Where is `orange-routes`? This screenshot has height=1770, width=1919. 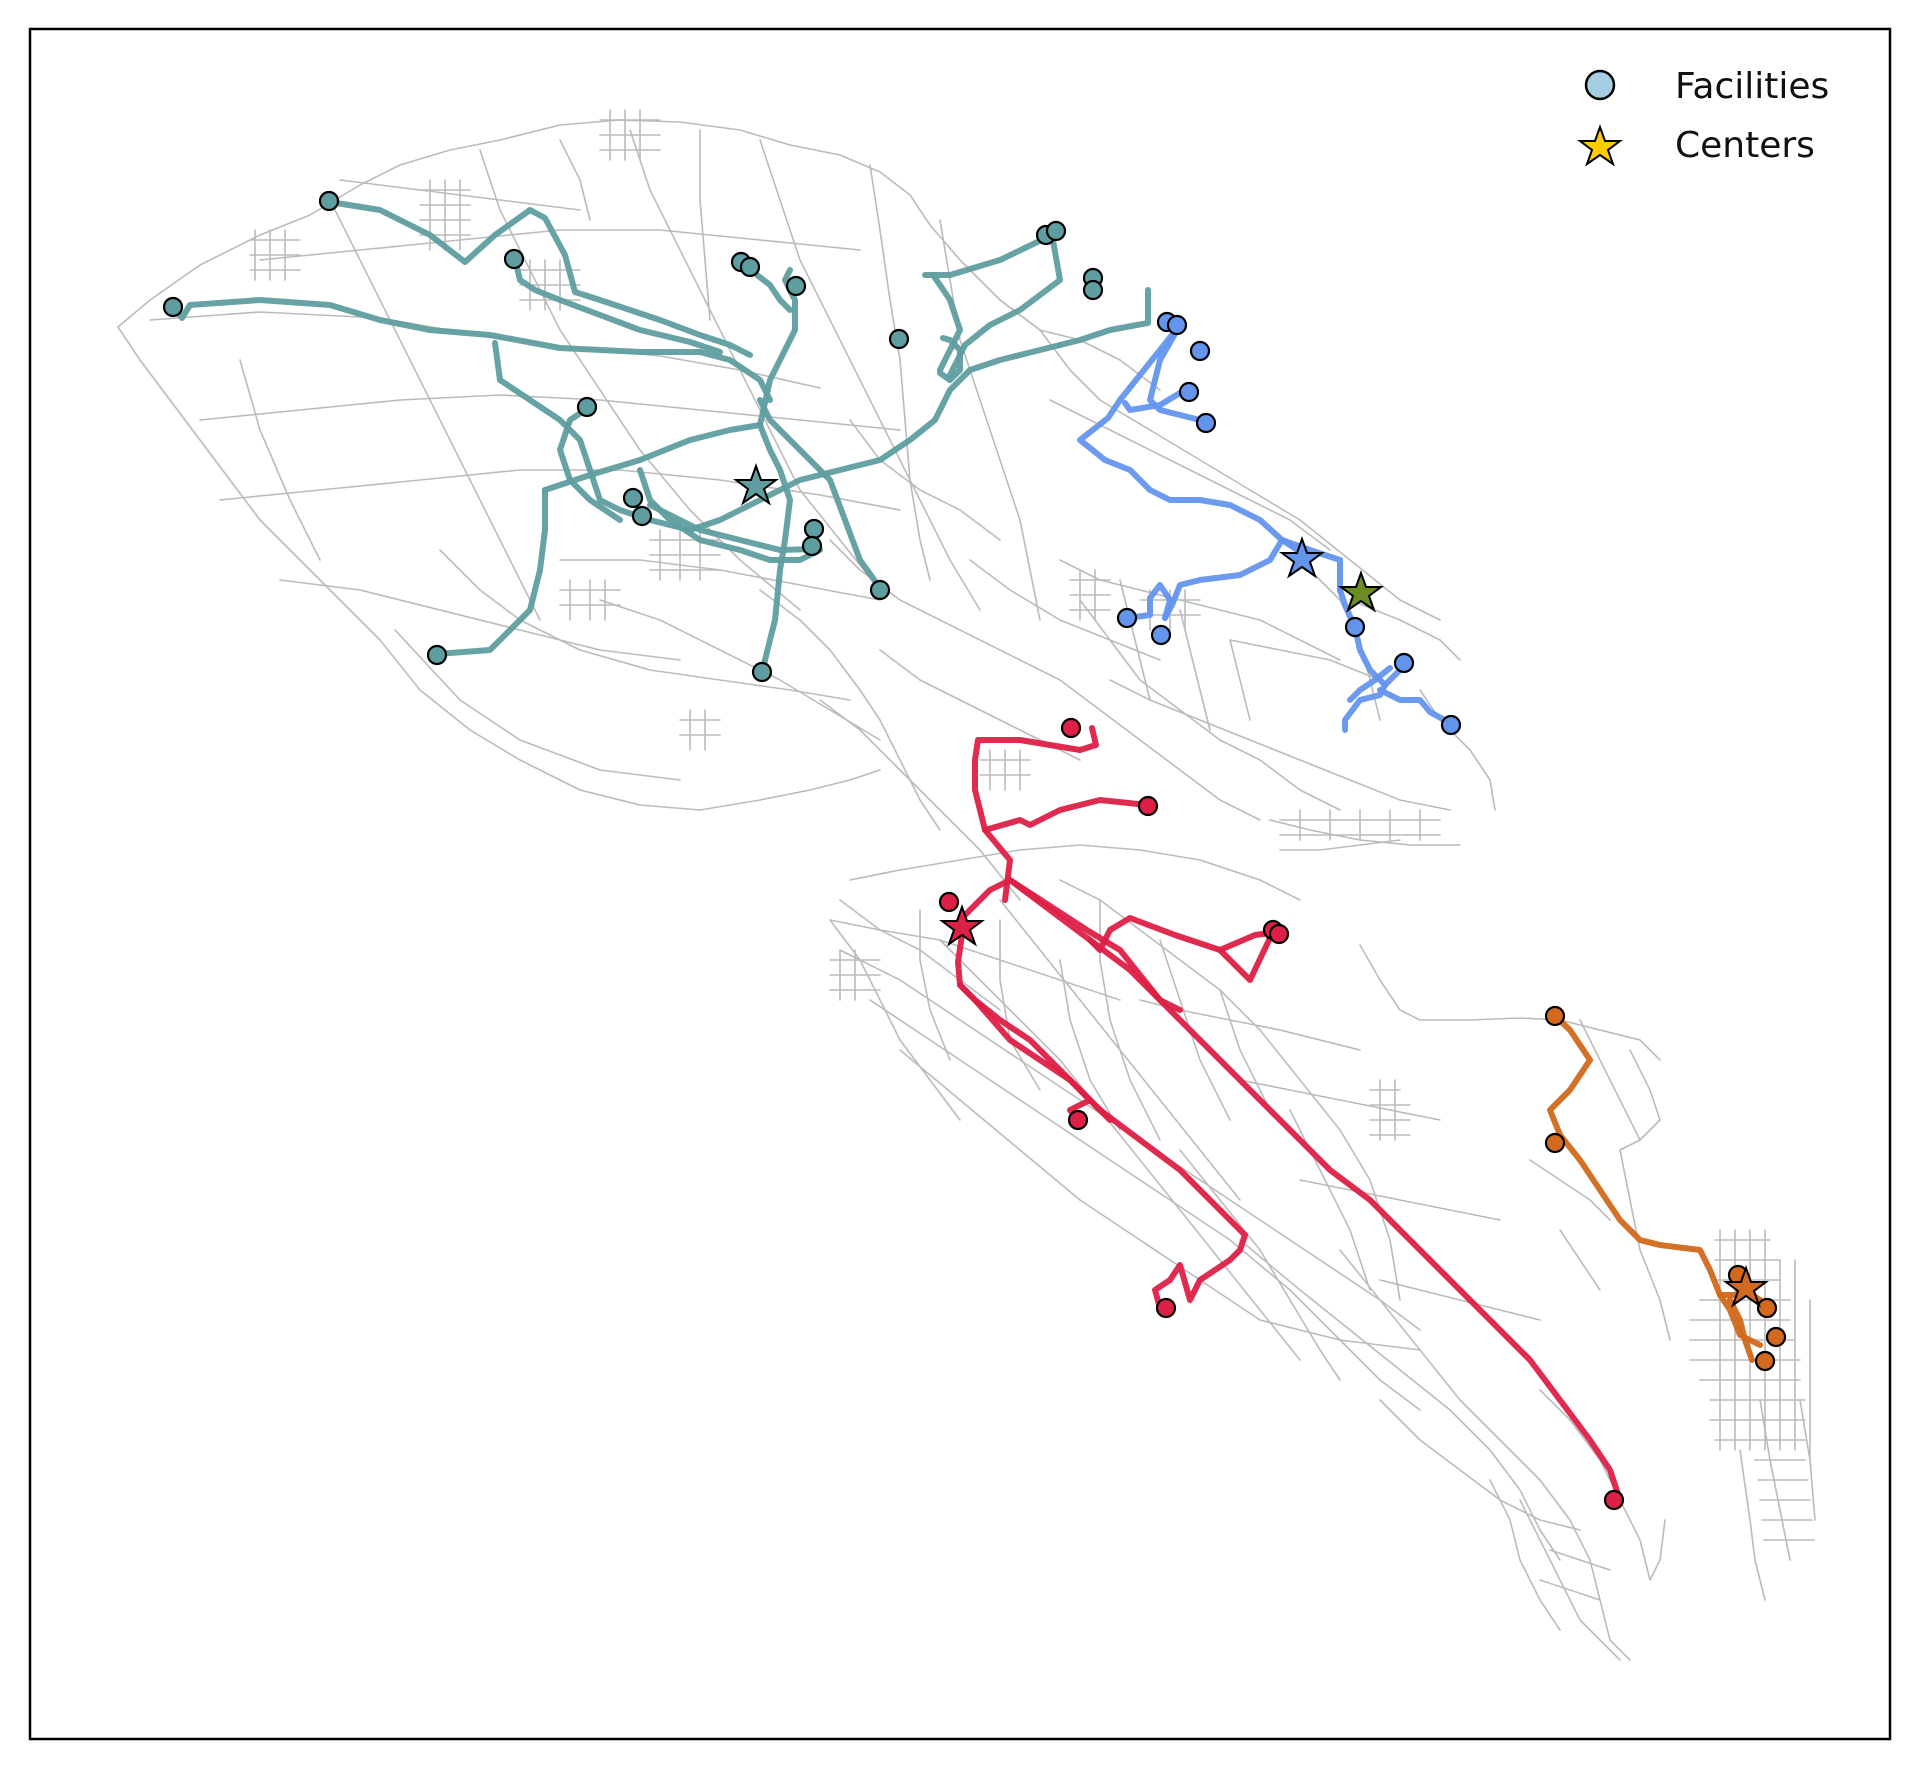 orange-routes is located at coordinates (1660, 1187).